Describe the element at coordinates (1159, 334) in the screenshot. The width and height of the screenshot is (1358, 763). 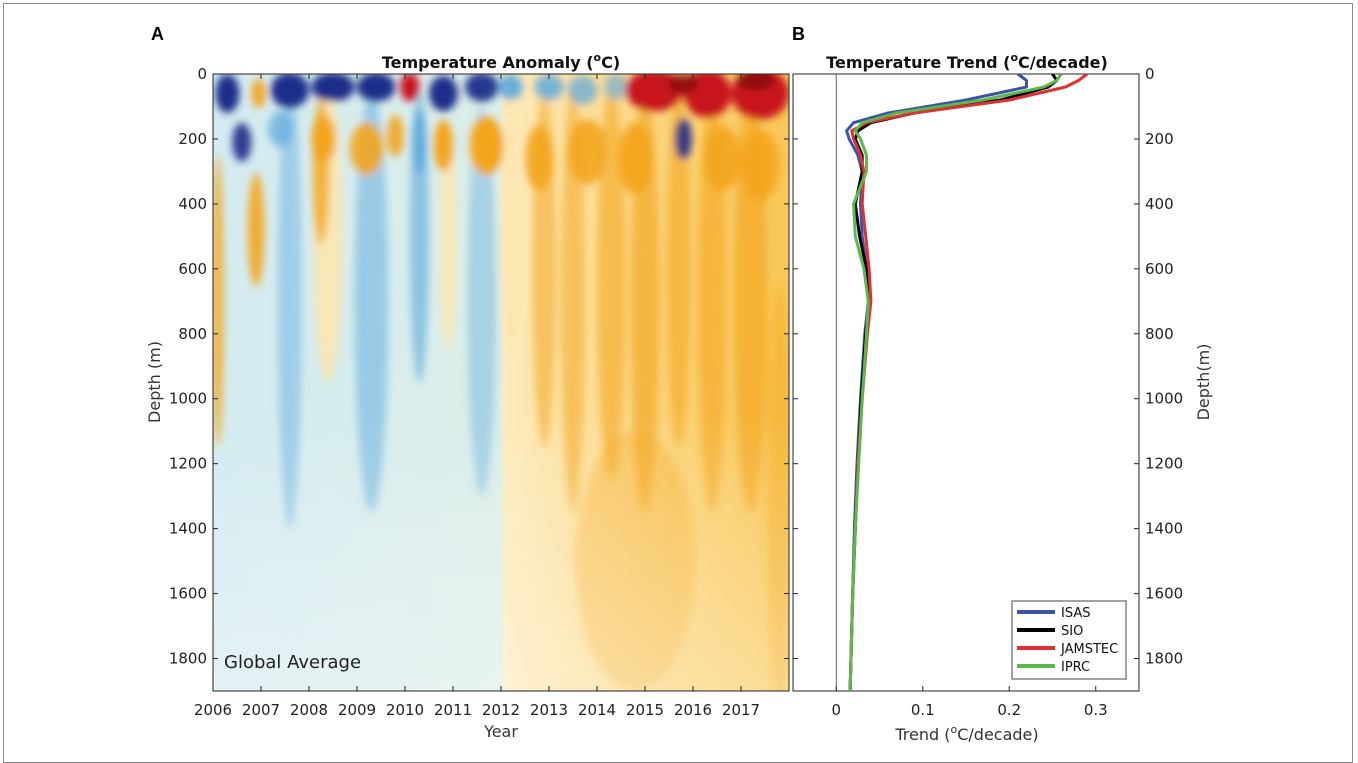
I see `trend-y-tick-label: 800` at that location.